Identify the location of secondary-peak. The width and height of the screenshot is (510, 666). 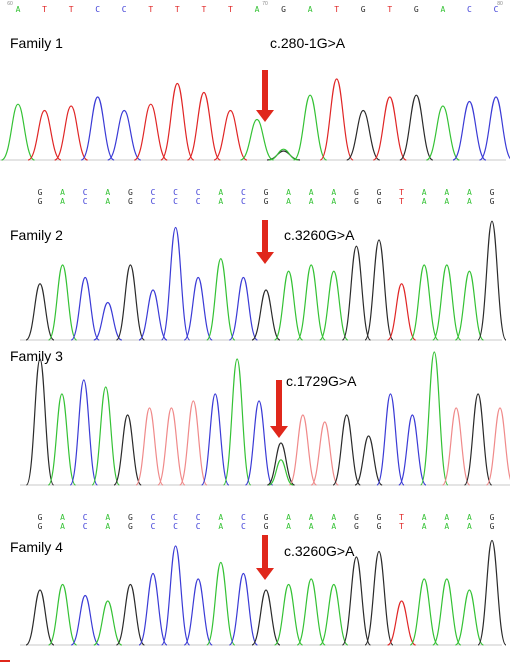
(283, 154).